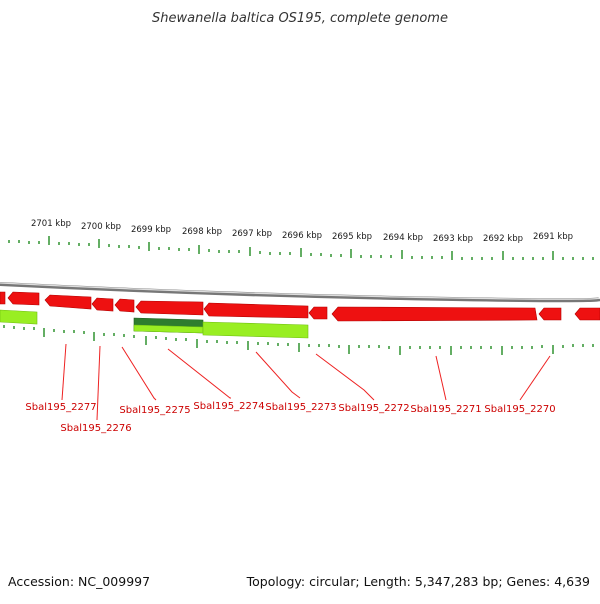  Describe the element at coordinates (503, 239) in the screenshot. I see `kbp-label: 2692 kbp` at that location.